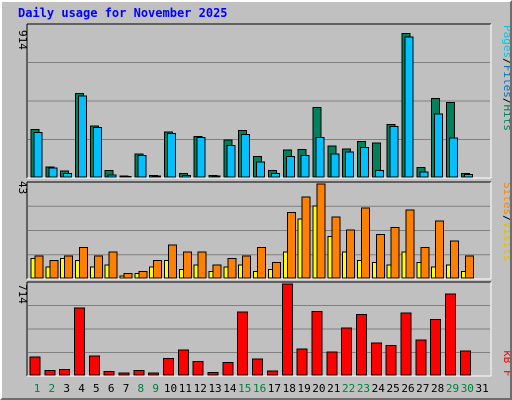 The image size is (512, 400). I want to click on hits-files-legend: Pages/Files/Hits, so click(505, 78).